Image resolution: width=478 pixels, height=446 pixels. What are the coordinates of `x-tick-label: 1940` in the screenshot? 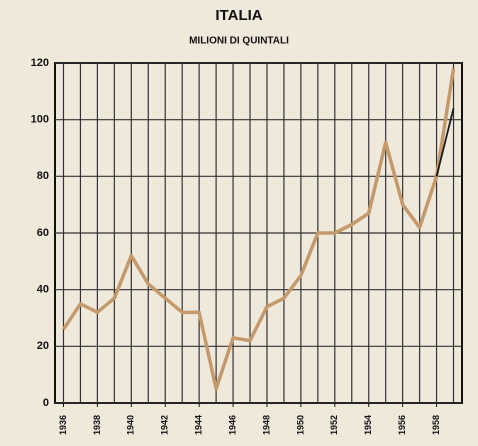 It's located at (131, 425).